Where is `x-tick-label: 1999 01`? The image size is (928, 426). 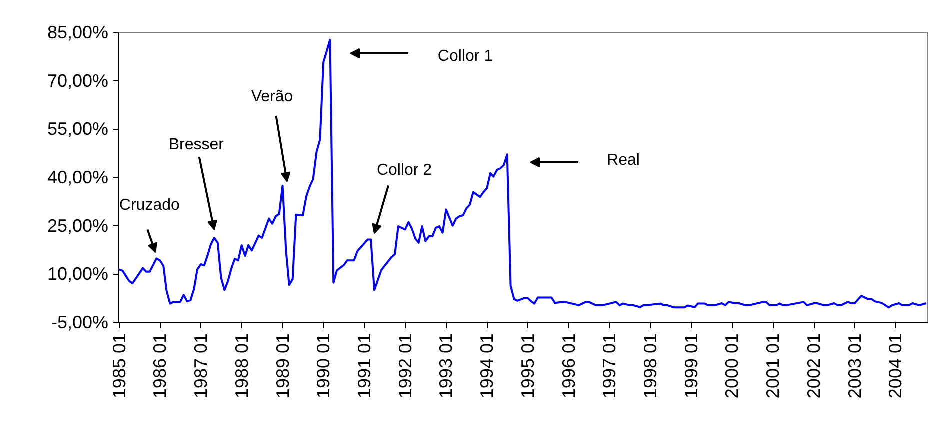 x-tick-label: 1999 01 is located at coordinates (691, 366).